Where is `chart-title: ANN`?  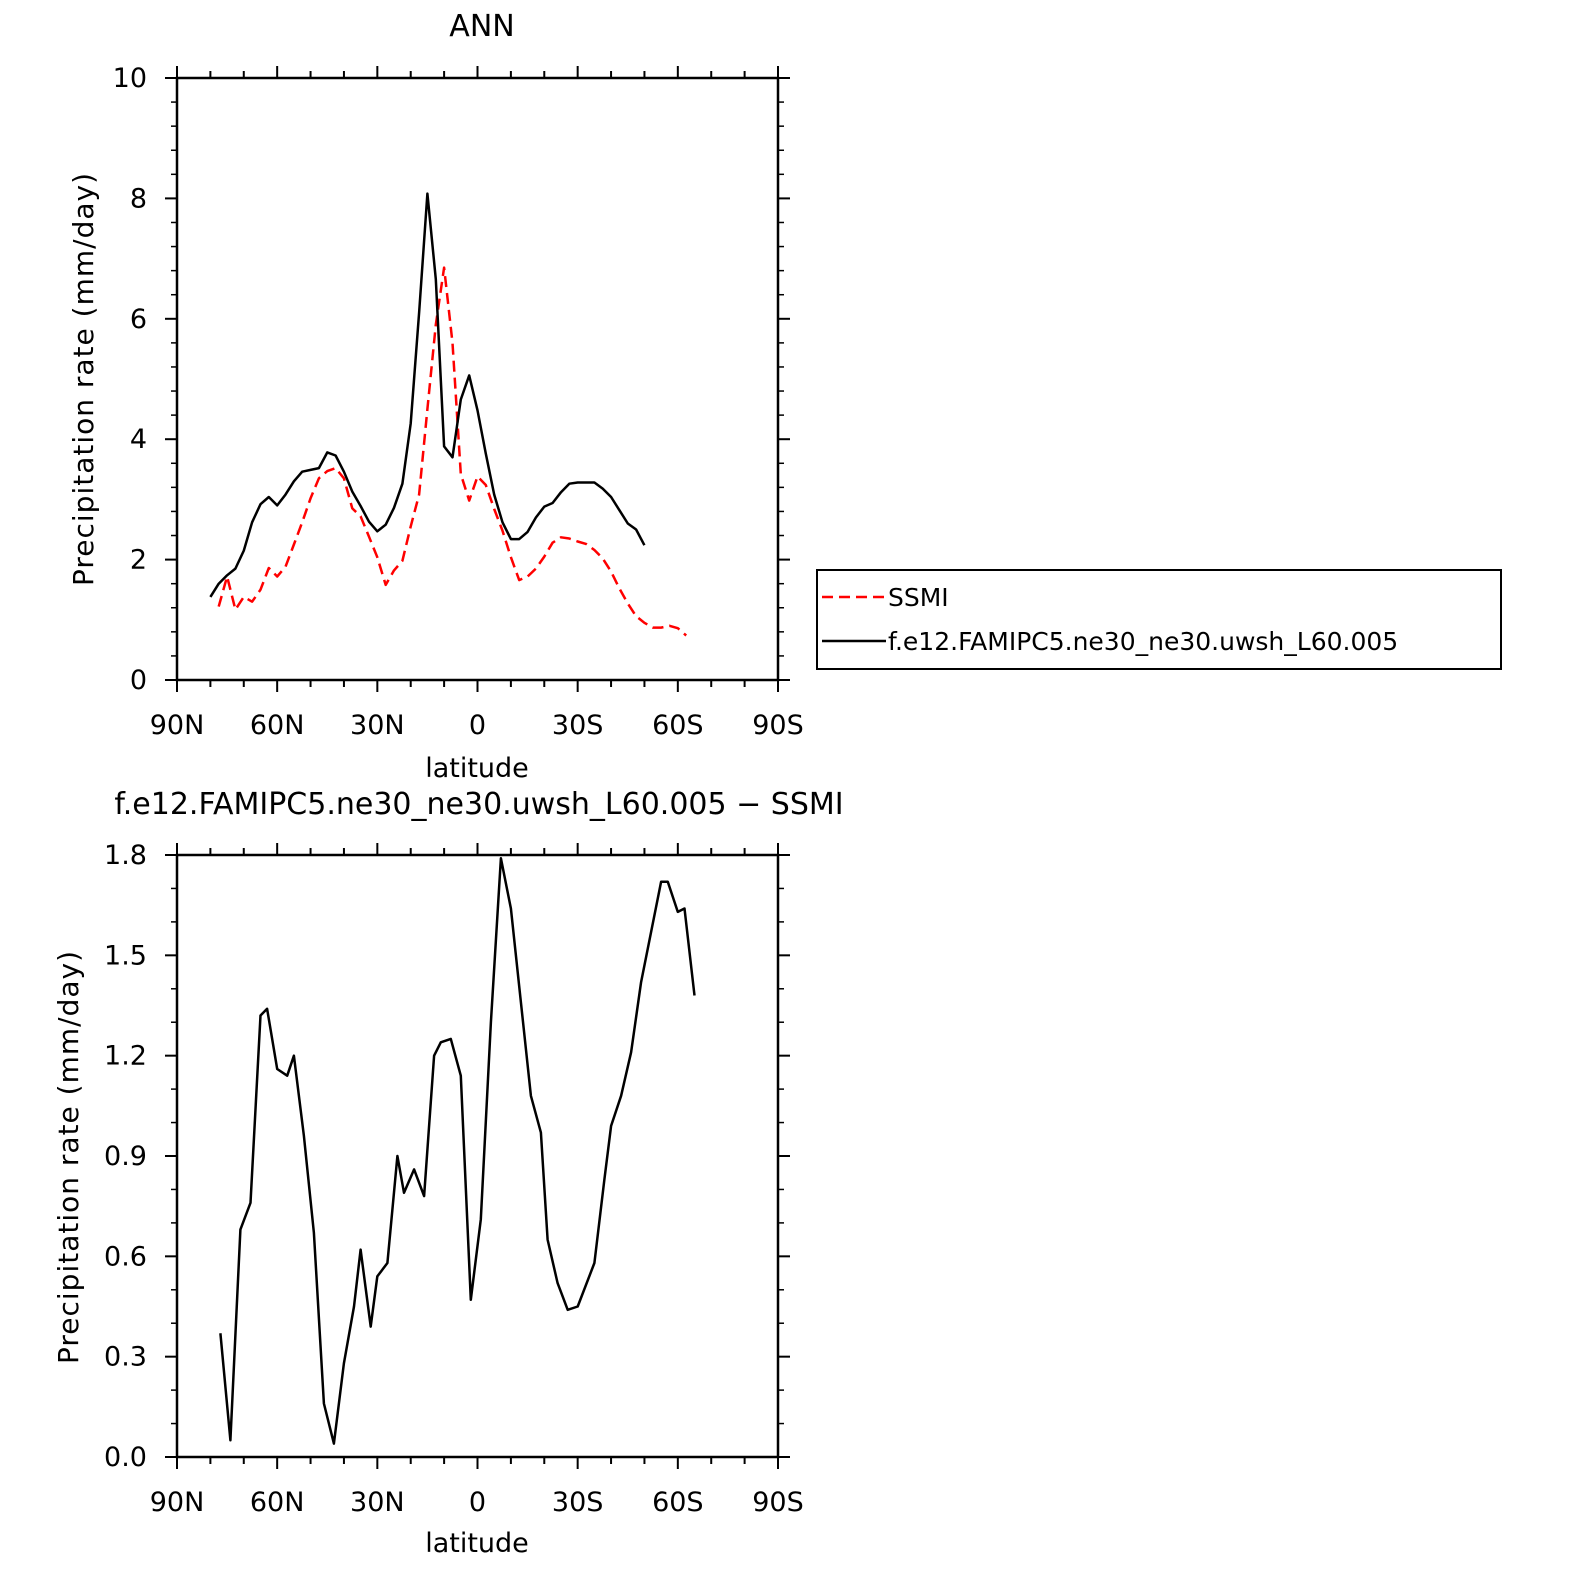 chart-title: ANN is located at coordinates (481, 26).